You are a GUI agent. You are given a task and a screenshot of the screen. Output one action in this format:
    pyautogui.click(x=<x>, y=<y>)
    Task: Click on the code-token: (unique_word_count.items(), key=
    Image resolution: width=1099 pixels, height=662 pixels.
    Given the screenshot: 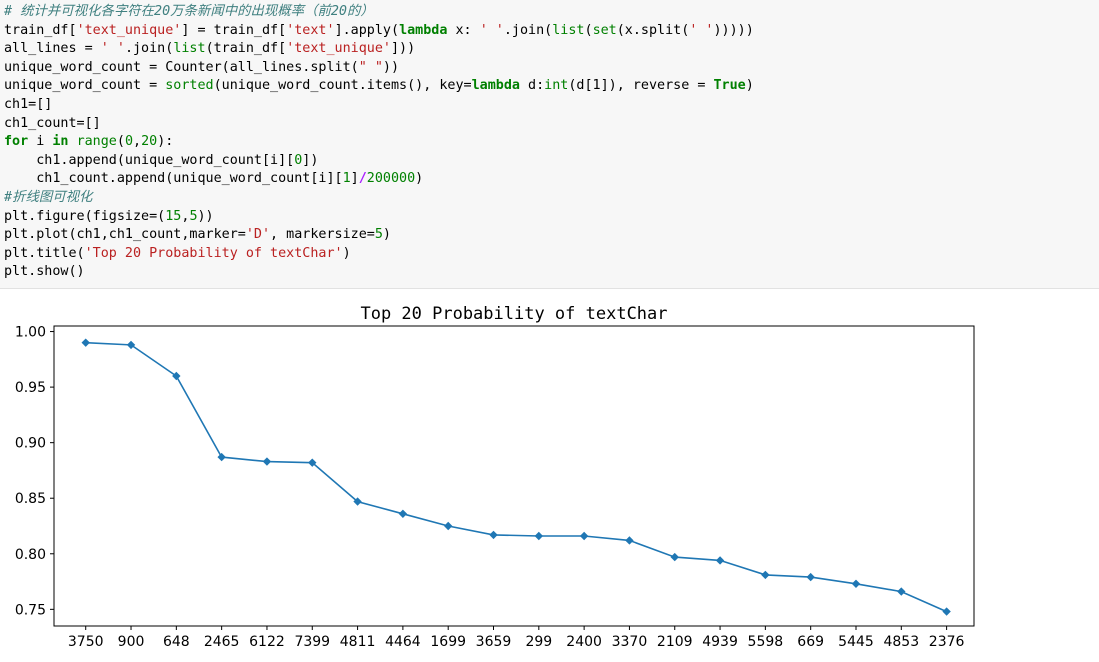 What is the action you would take?
    pyautogui.click(x=342, y=86)
    